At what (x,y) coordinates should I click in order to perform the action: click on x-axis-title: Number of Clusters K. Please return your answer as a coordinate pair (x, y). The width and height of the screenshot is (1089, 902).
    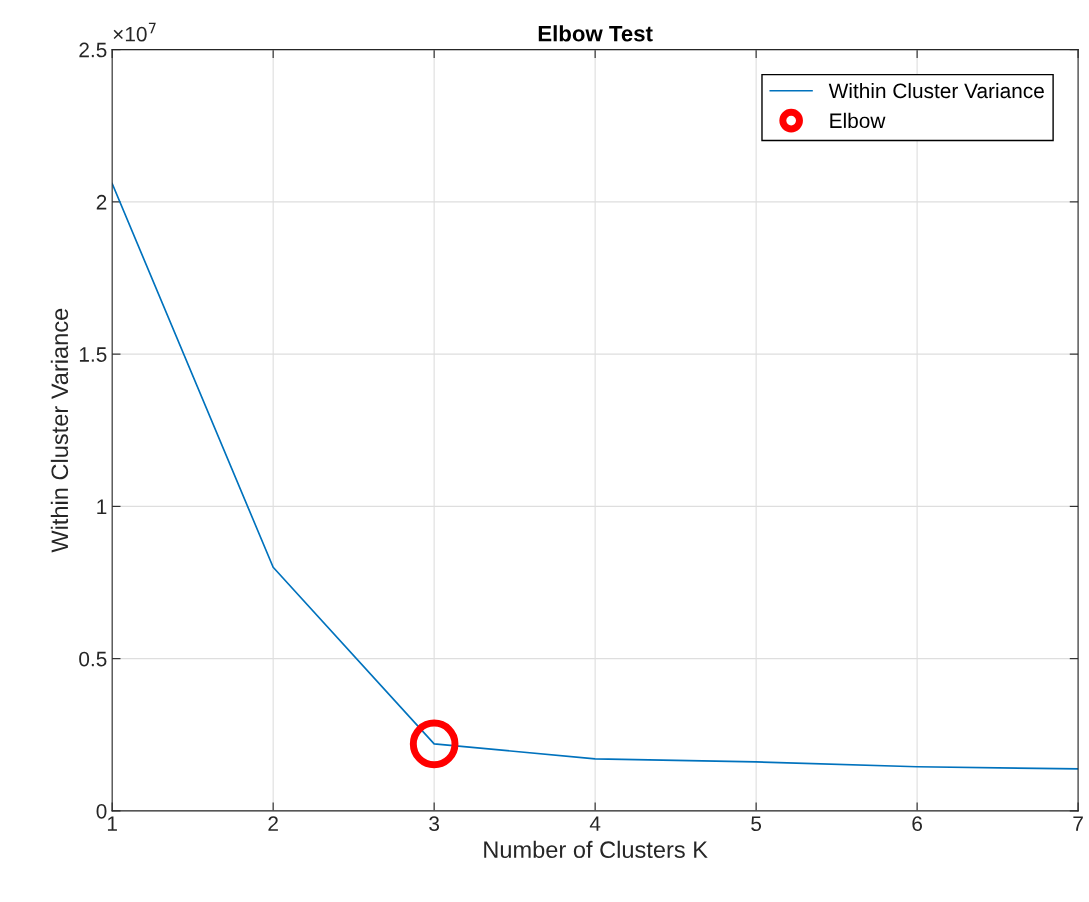
    Looking at the image, I should click on (596, 849).